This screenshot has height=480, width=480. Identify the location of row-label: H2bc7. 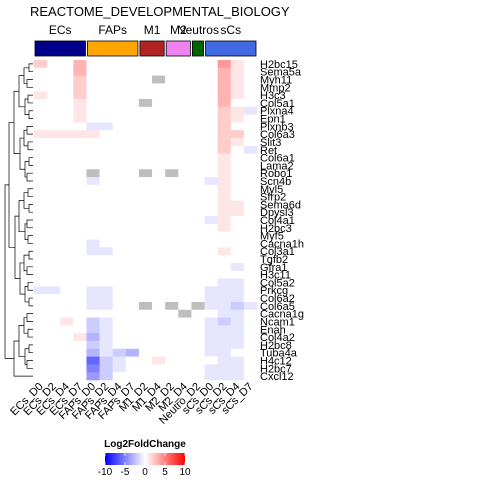
(276, 369).